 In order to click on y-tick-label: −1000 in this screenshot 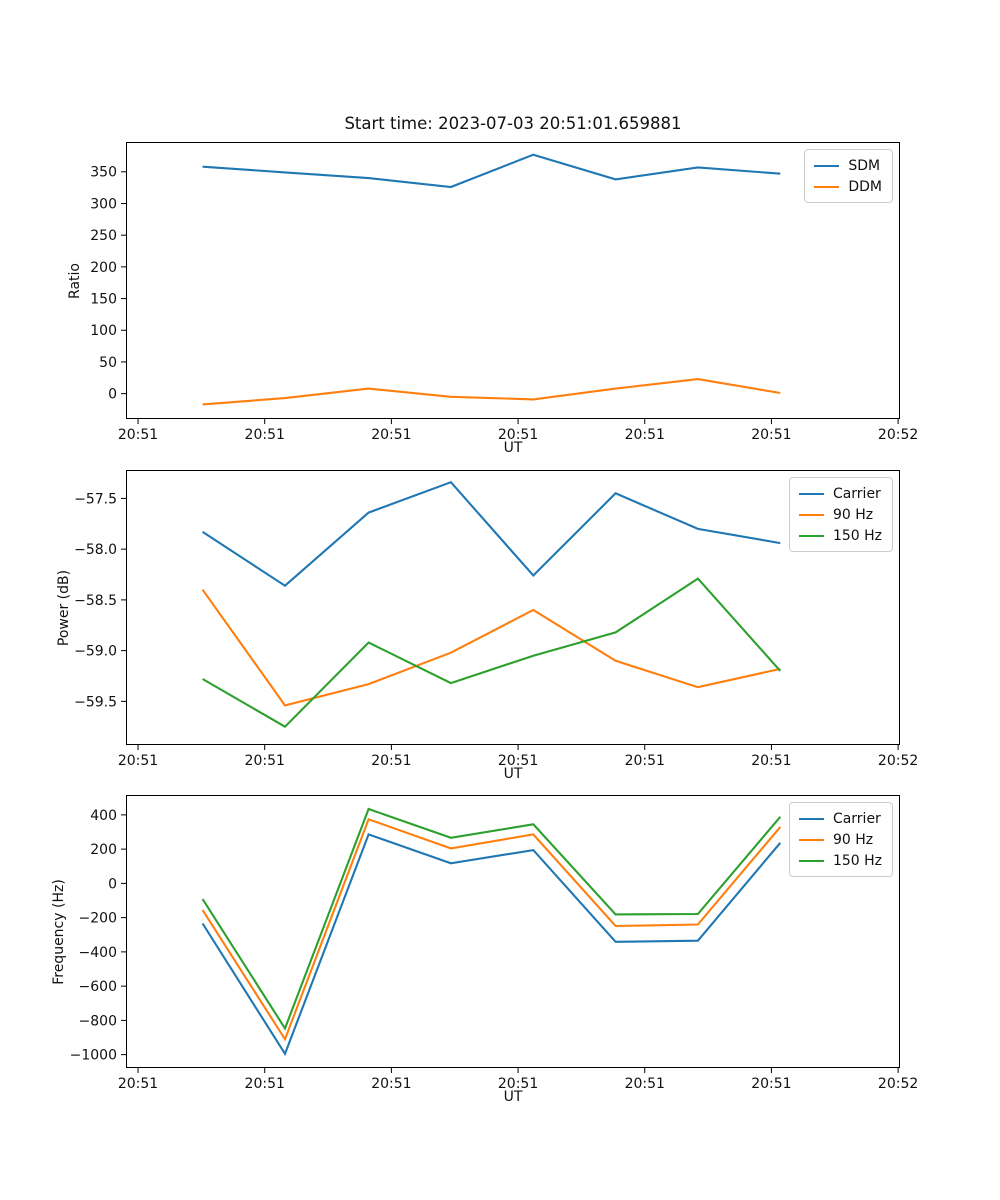, I will do `click(93, 1056)`.